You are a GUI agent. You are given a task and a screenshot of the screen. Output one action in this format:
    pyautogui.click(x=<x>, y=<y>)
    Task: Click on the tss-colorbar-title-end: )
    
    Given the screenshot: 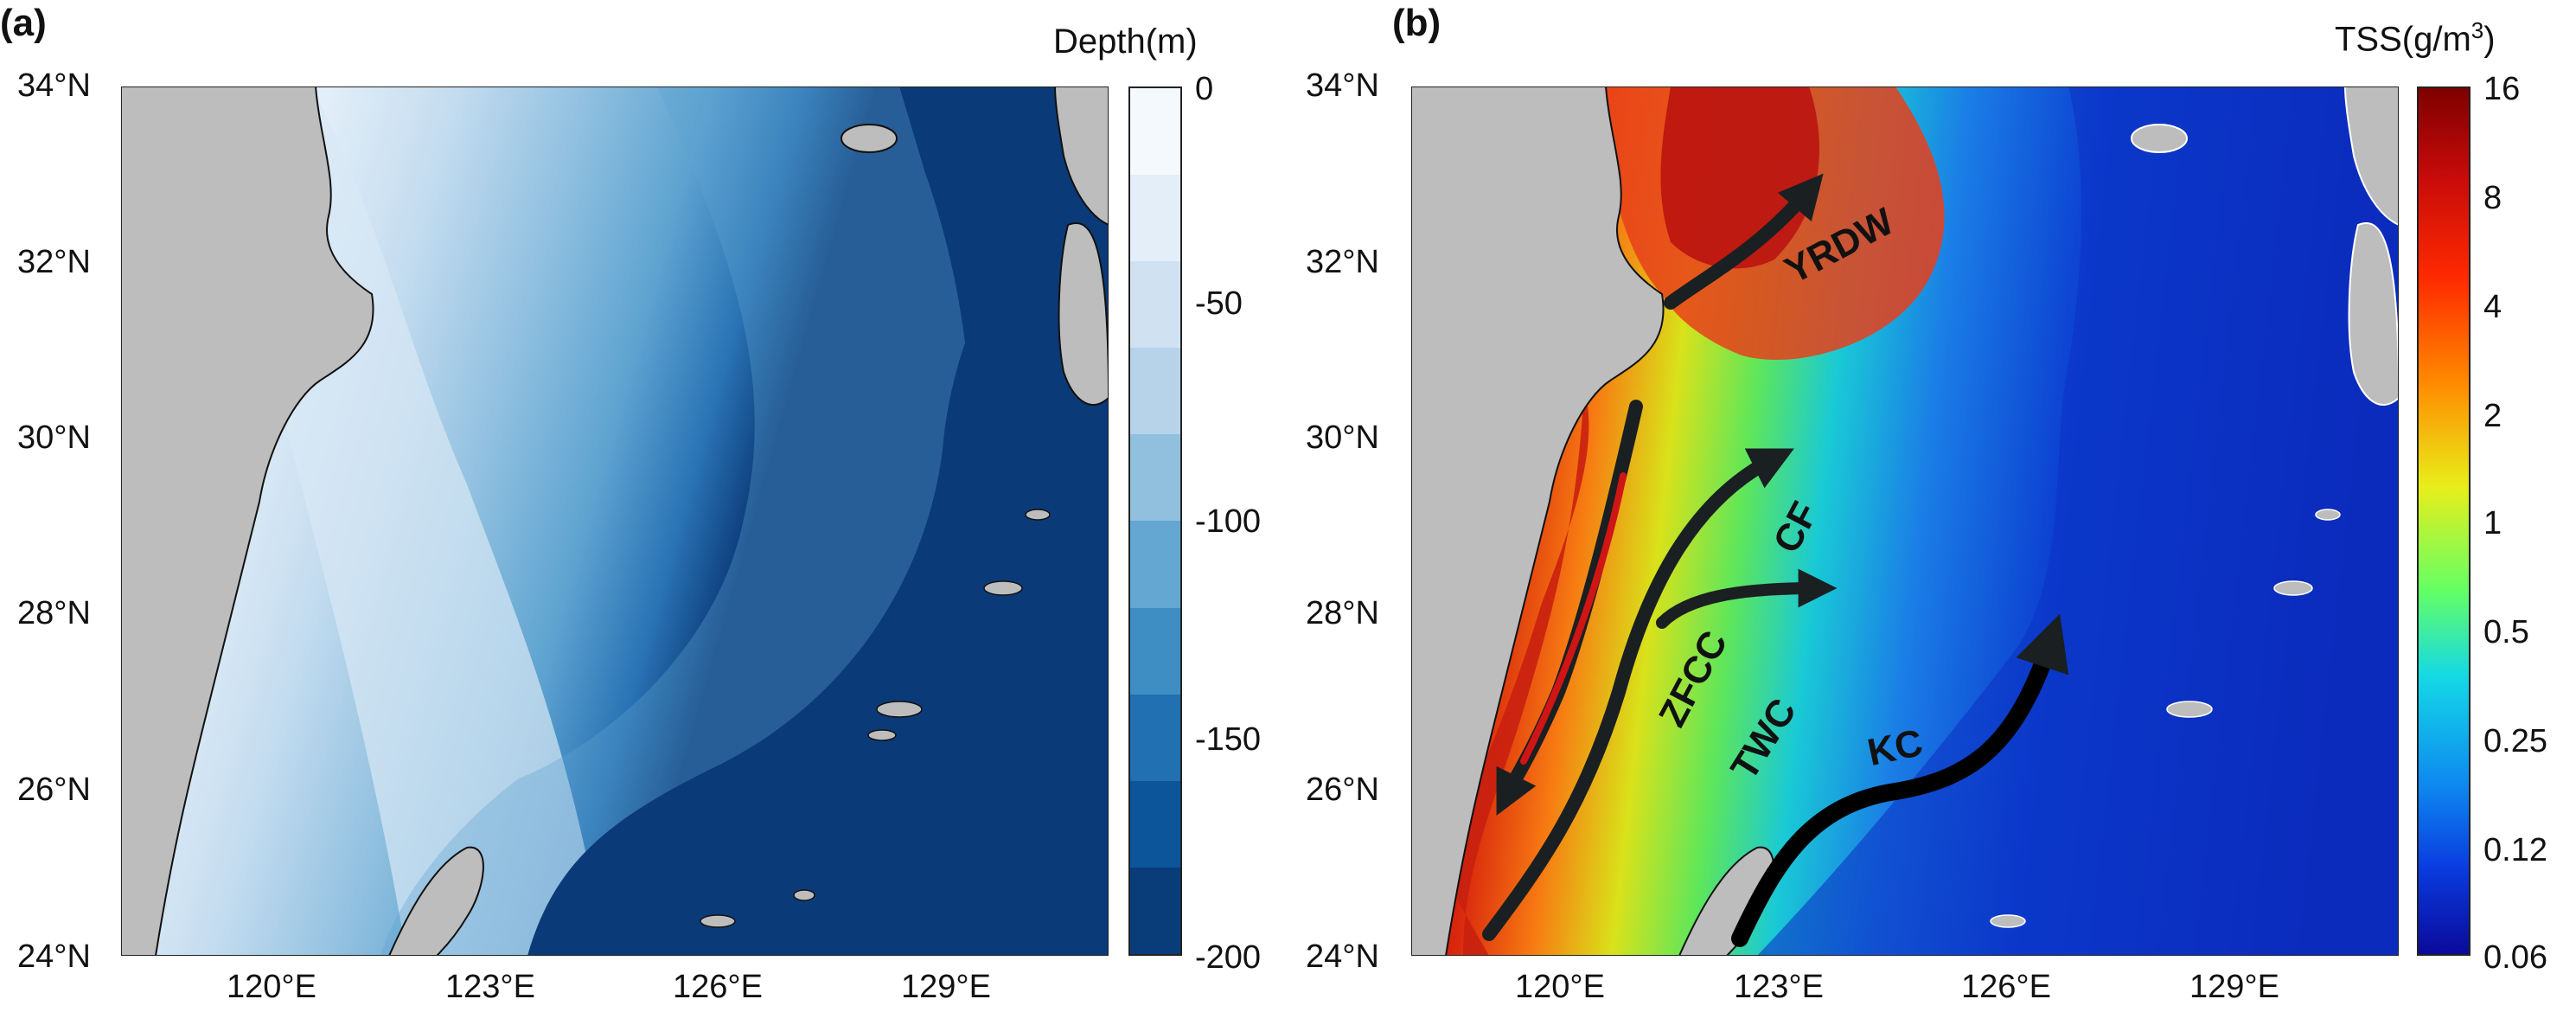 What is the action you would take?
    pyautogui.click(x=2490, y=39)
    